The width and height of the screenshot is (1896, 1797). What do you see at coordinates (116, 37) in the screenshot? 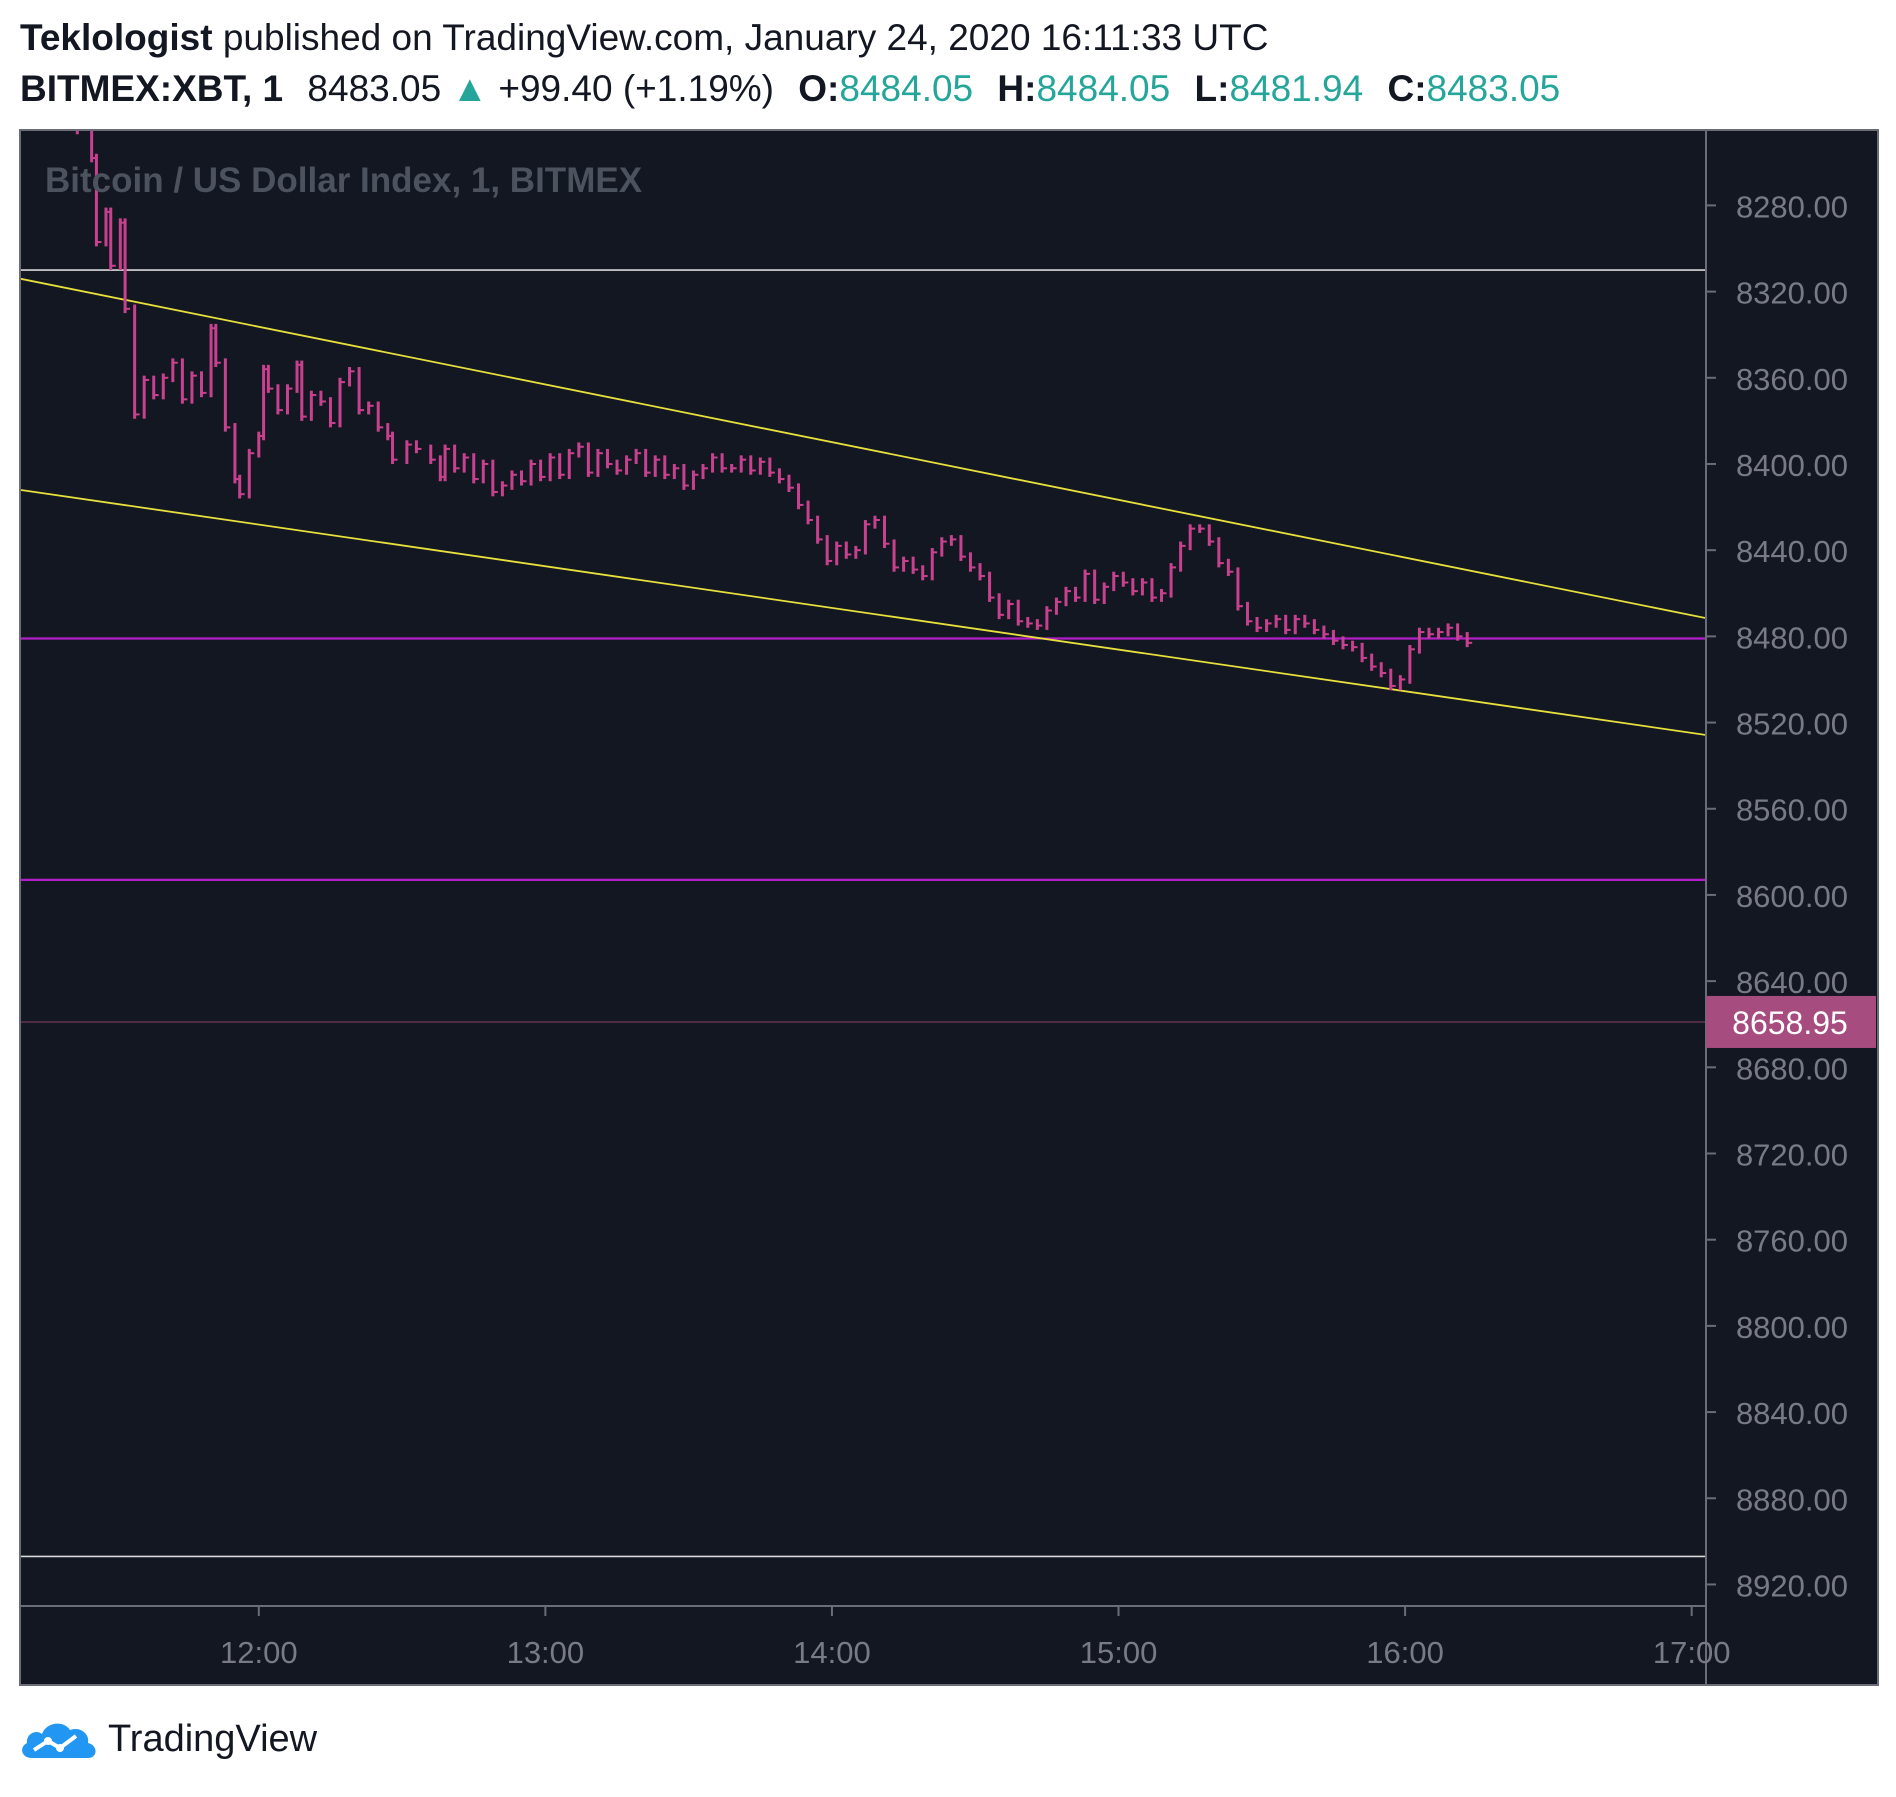
I see `author-name: Teklologist` at bounding box center [116, 37].